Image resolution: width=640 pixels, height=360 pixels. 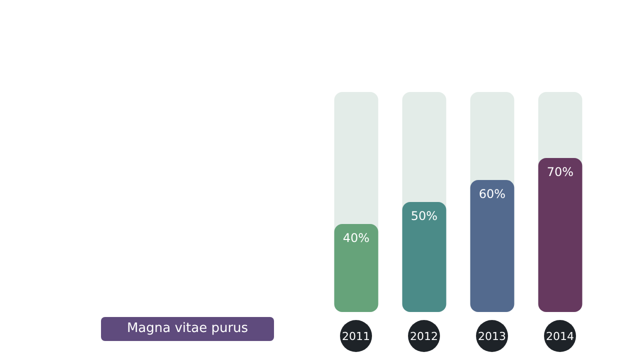 What do you see at coordinates (560, 172) in the screenshot?
I see `data-label: 70%` at bounding box center [560, 172].